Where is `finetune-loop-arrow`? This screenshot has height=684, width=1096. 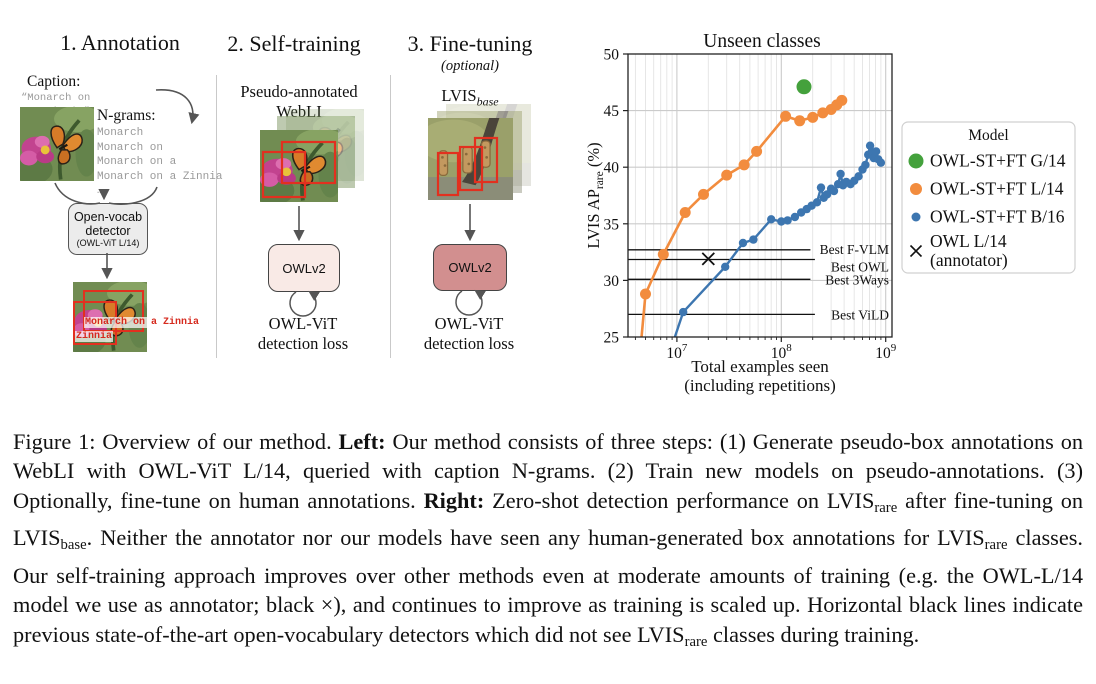 finetune-loop-arrow is located at coordinates (470, 302).